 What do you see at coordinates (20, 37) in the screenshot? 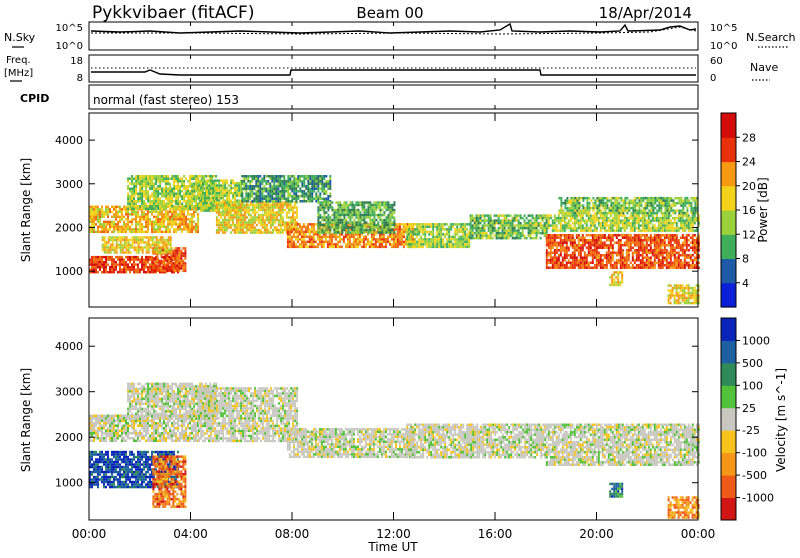
I see `noise-sky-label: N.Sky` at bounding box center [20, 37].